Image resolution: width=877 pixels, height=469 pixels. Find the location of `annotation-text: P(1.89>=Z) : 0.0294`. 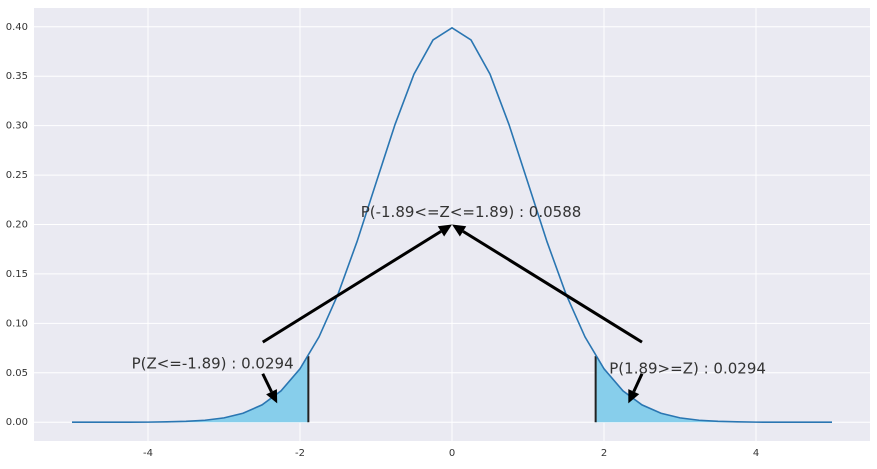

annotation-text: P(1.89>=Z) : 0.0294 is located at coordinates (687, 368).